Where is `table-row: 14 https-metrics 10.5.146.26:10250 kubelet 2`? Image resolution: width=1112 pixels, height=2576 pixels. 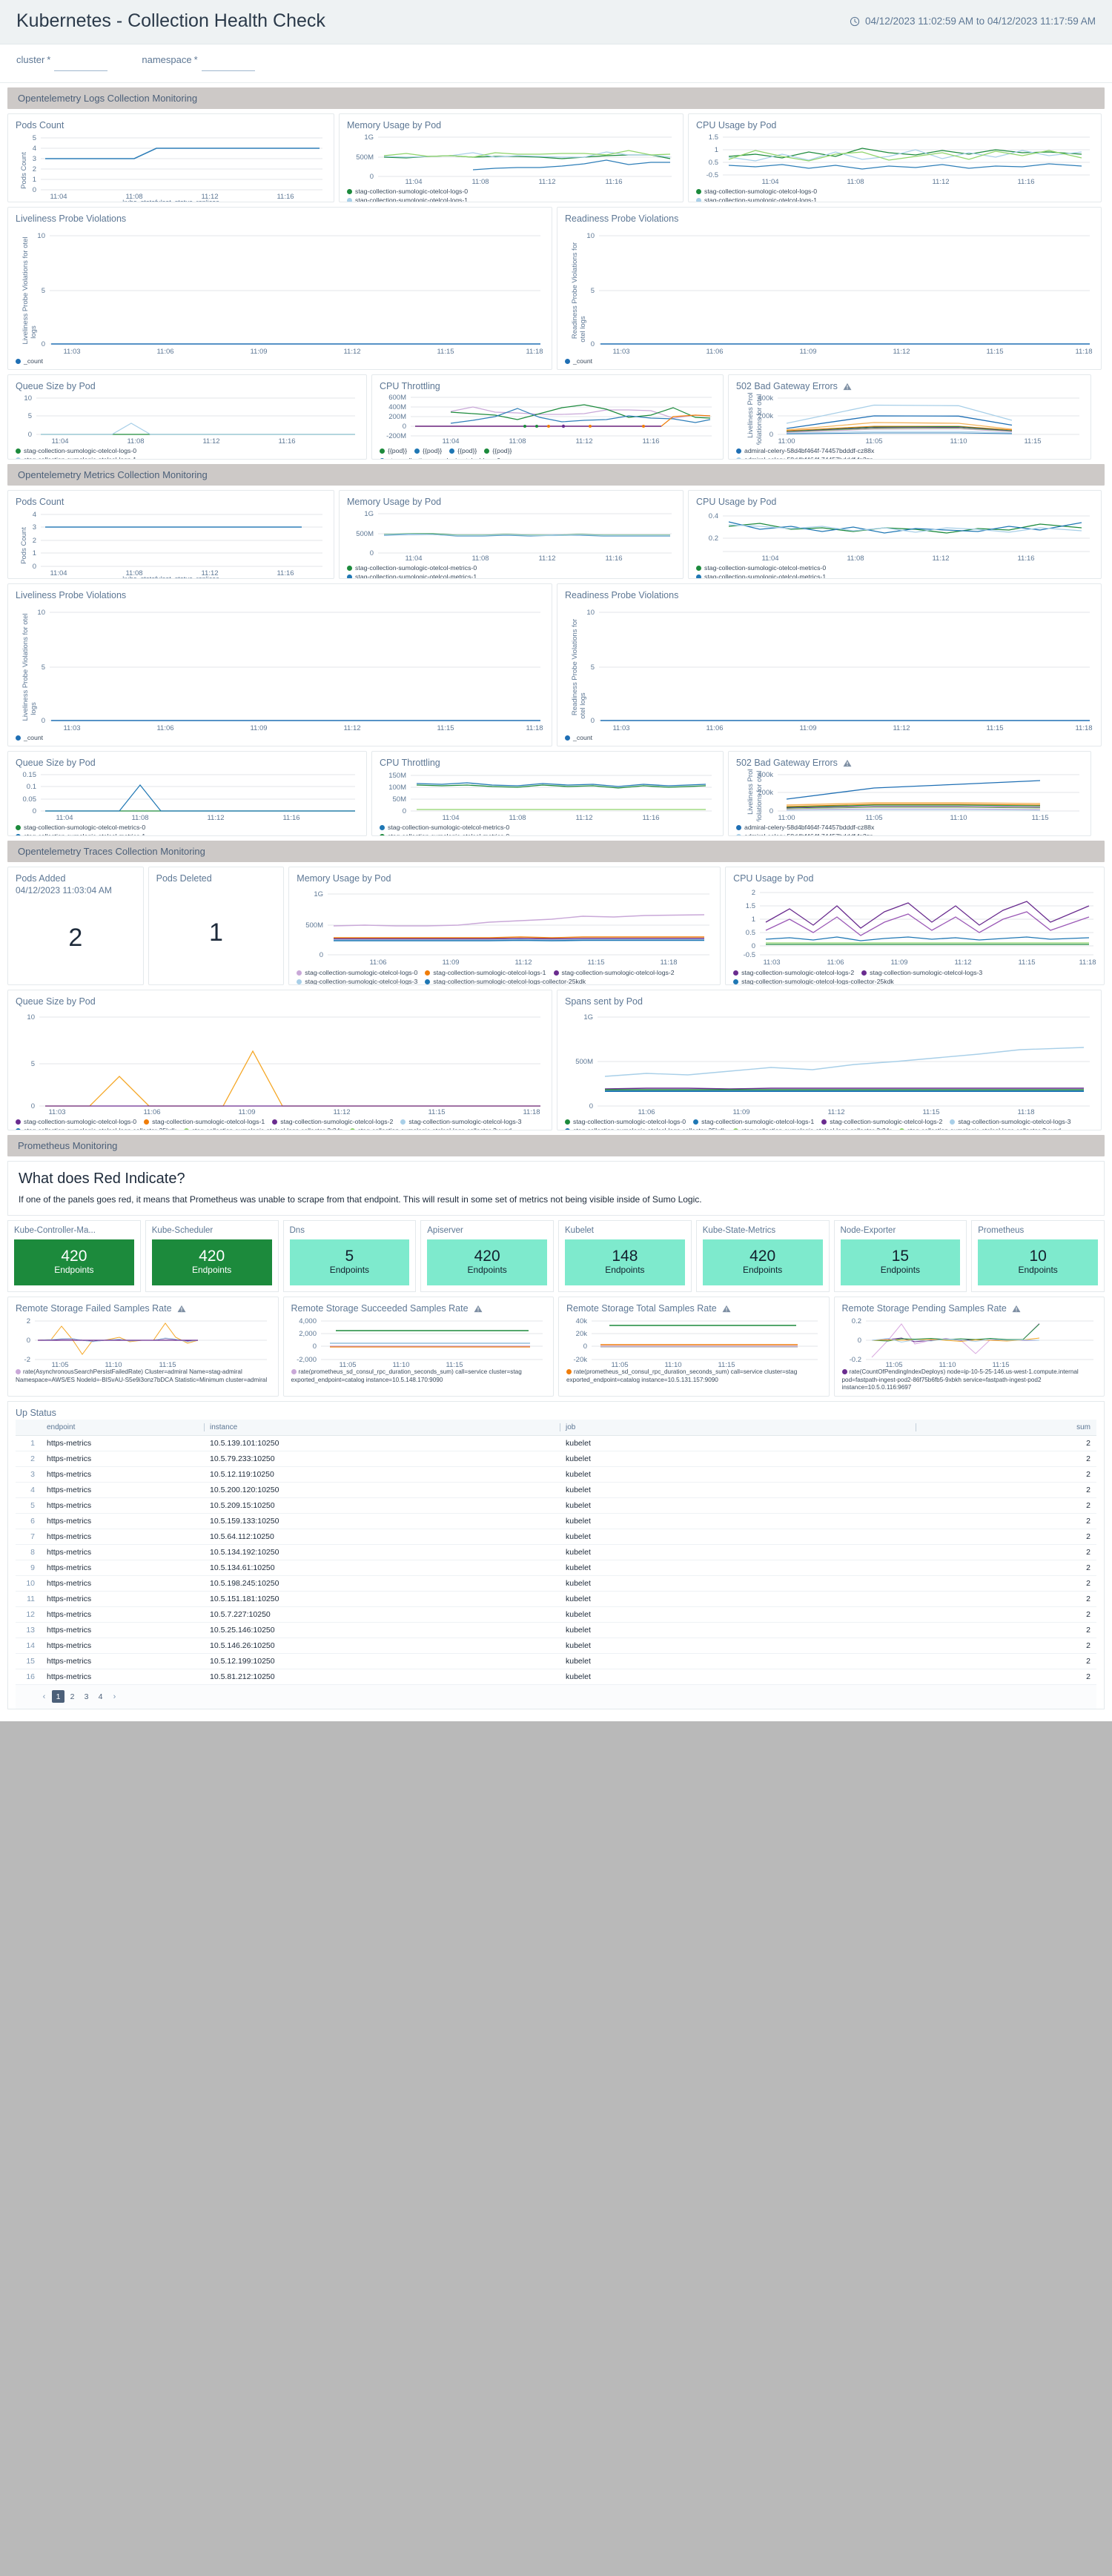
table-row: 14 https-metrics 10.5.146.26:10250 kubelet 2 is located at coordinates (556, 1646).